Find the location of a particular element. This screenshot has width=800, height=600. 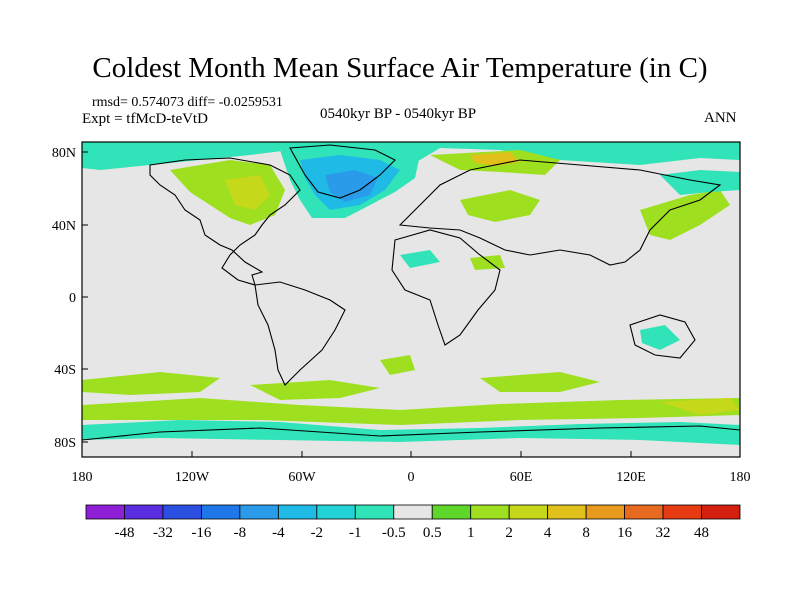

y-tick-label: 80N is located at coordinates (64, 153).